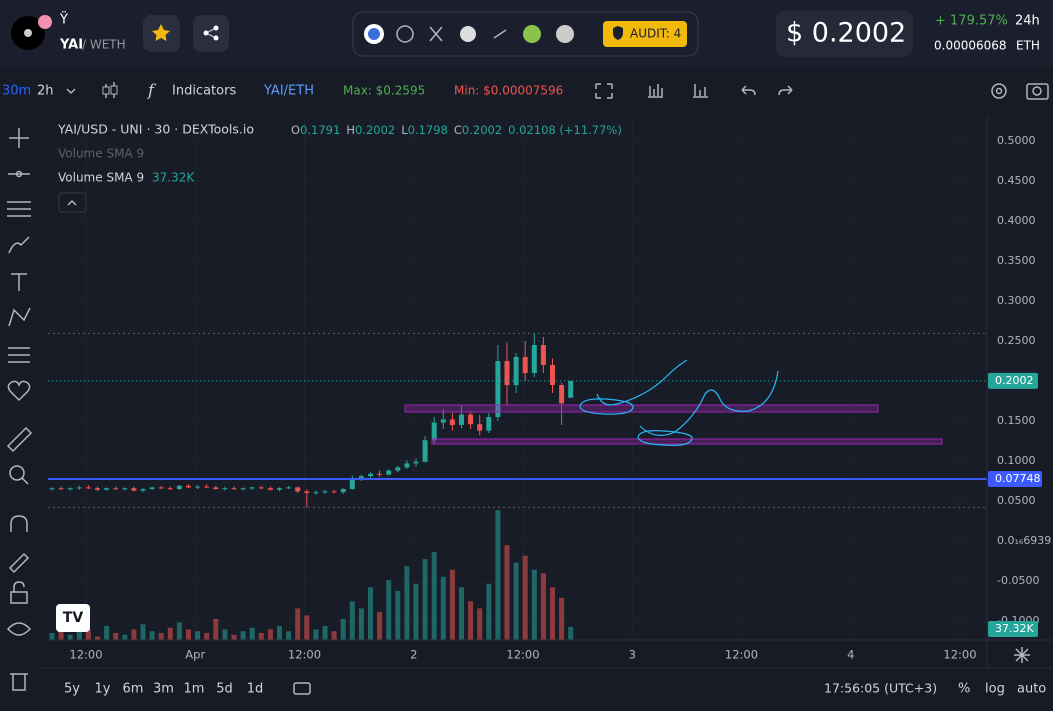 Image resolution: width=1053 pixels, height=711 pixels. I want to click on axis-settings, so click(1022, 655).